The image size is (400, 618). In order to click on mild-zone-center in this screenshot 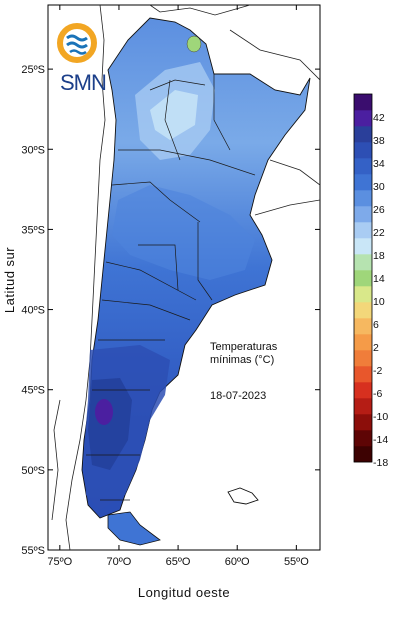, I will do `click(183, 232)`.